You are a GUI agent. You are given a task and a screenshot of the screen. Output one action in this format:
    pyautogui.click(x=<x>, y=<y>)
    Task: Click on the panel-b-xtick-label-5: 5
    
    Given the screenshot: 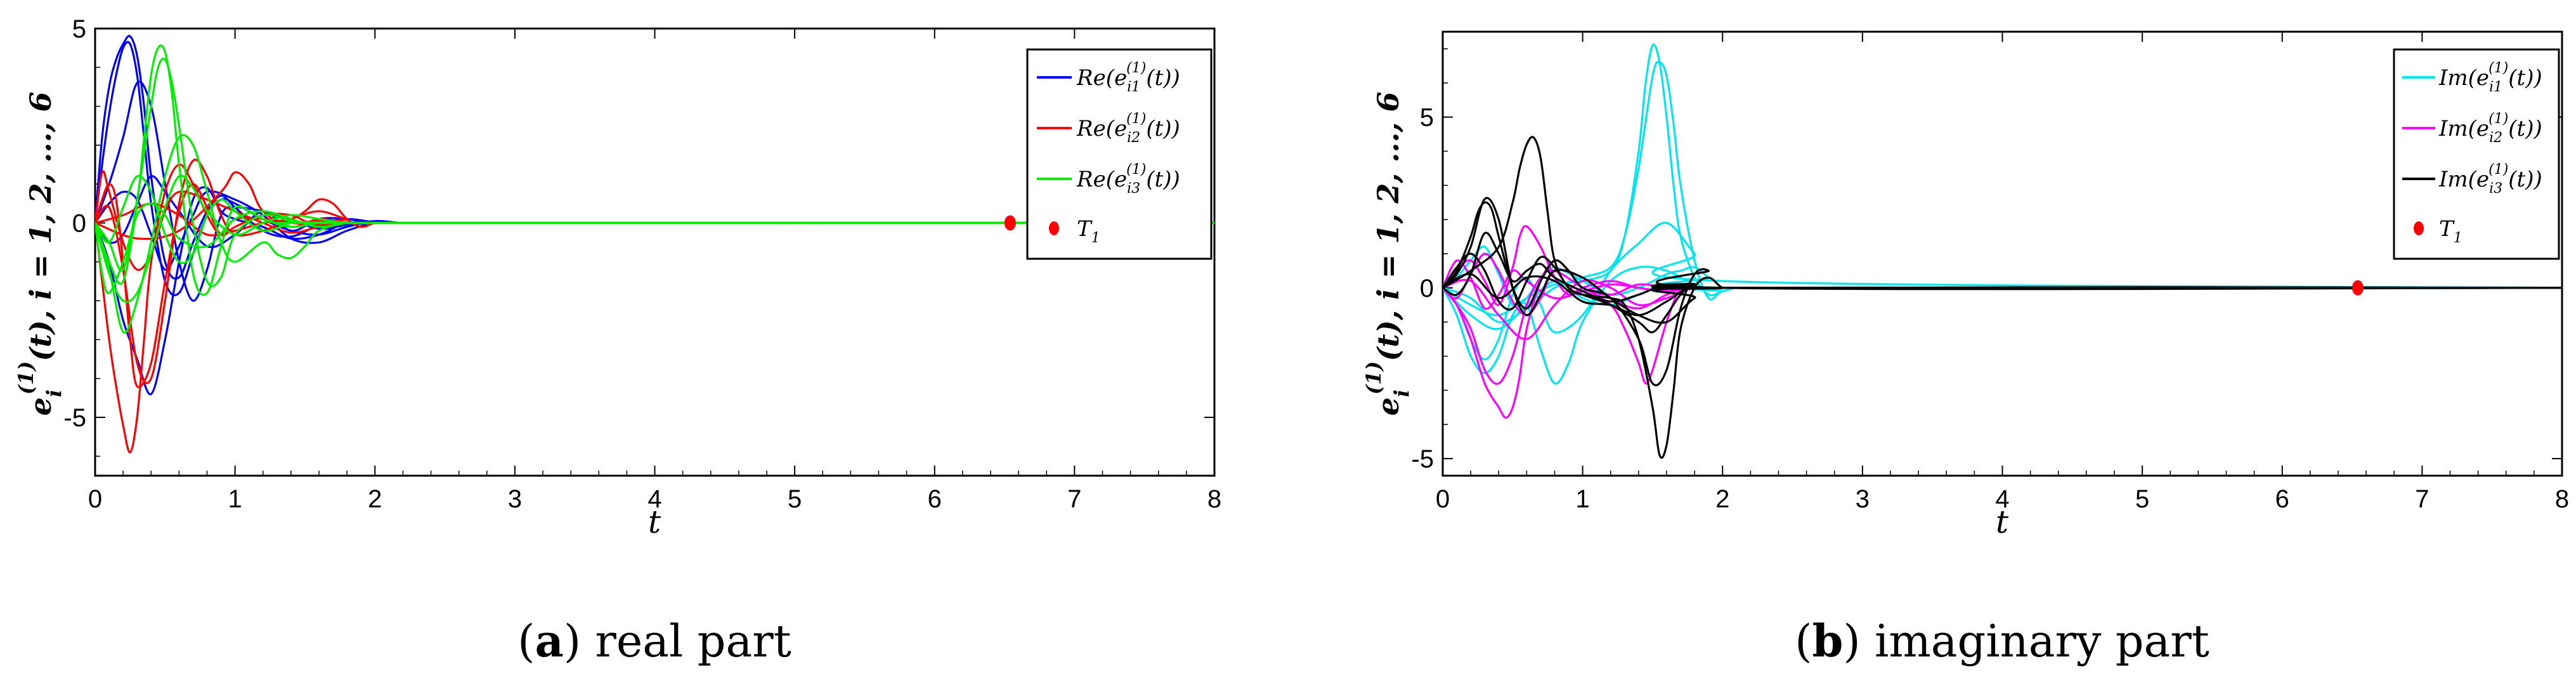 What is the action you would take?
    pyautogui.click(x=2142, y=499)
    